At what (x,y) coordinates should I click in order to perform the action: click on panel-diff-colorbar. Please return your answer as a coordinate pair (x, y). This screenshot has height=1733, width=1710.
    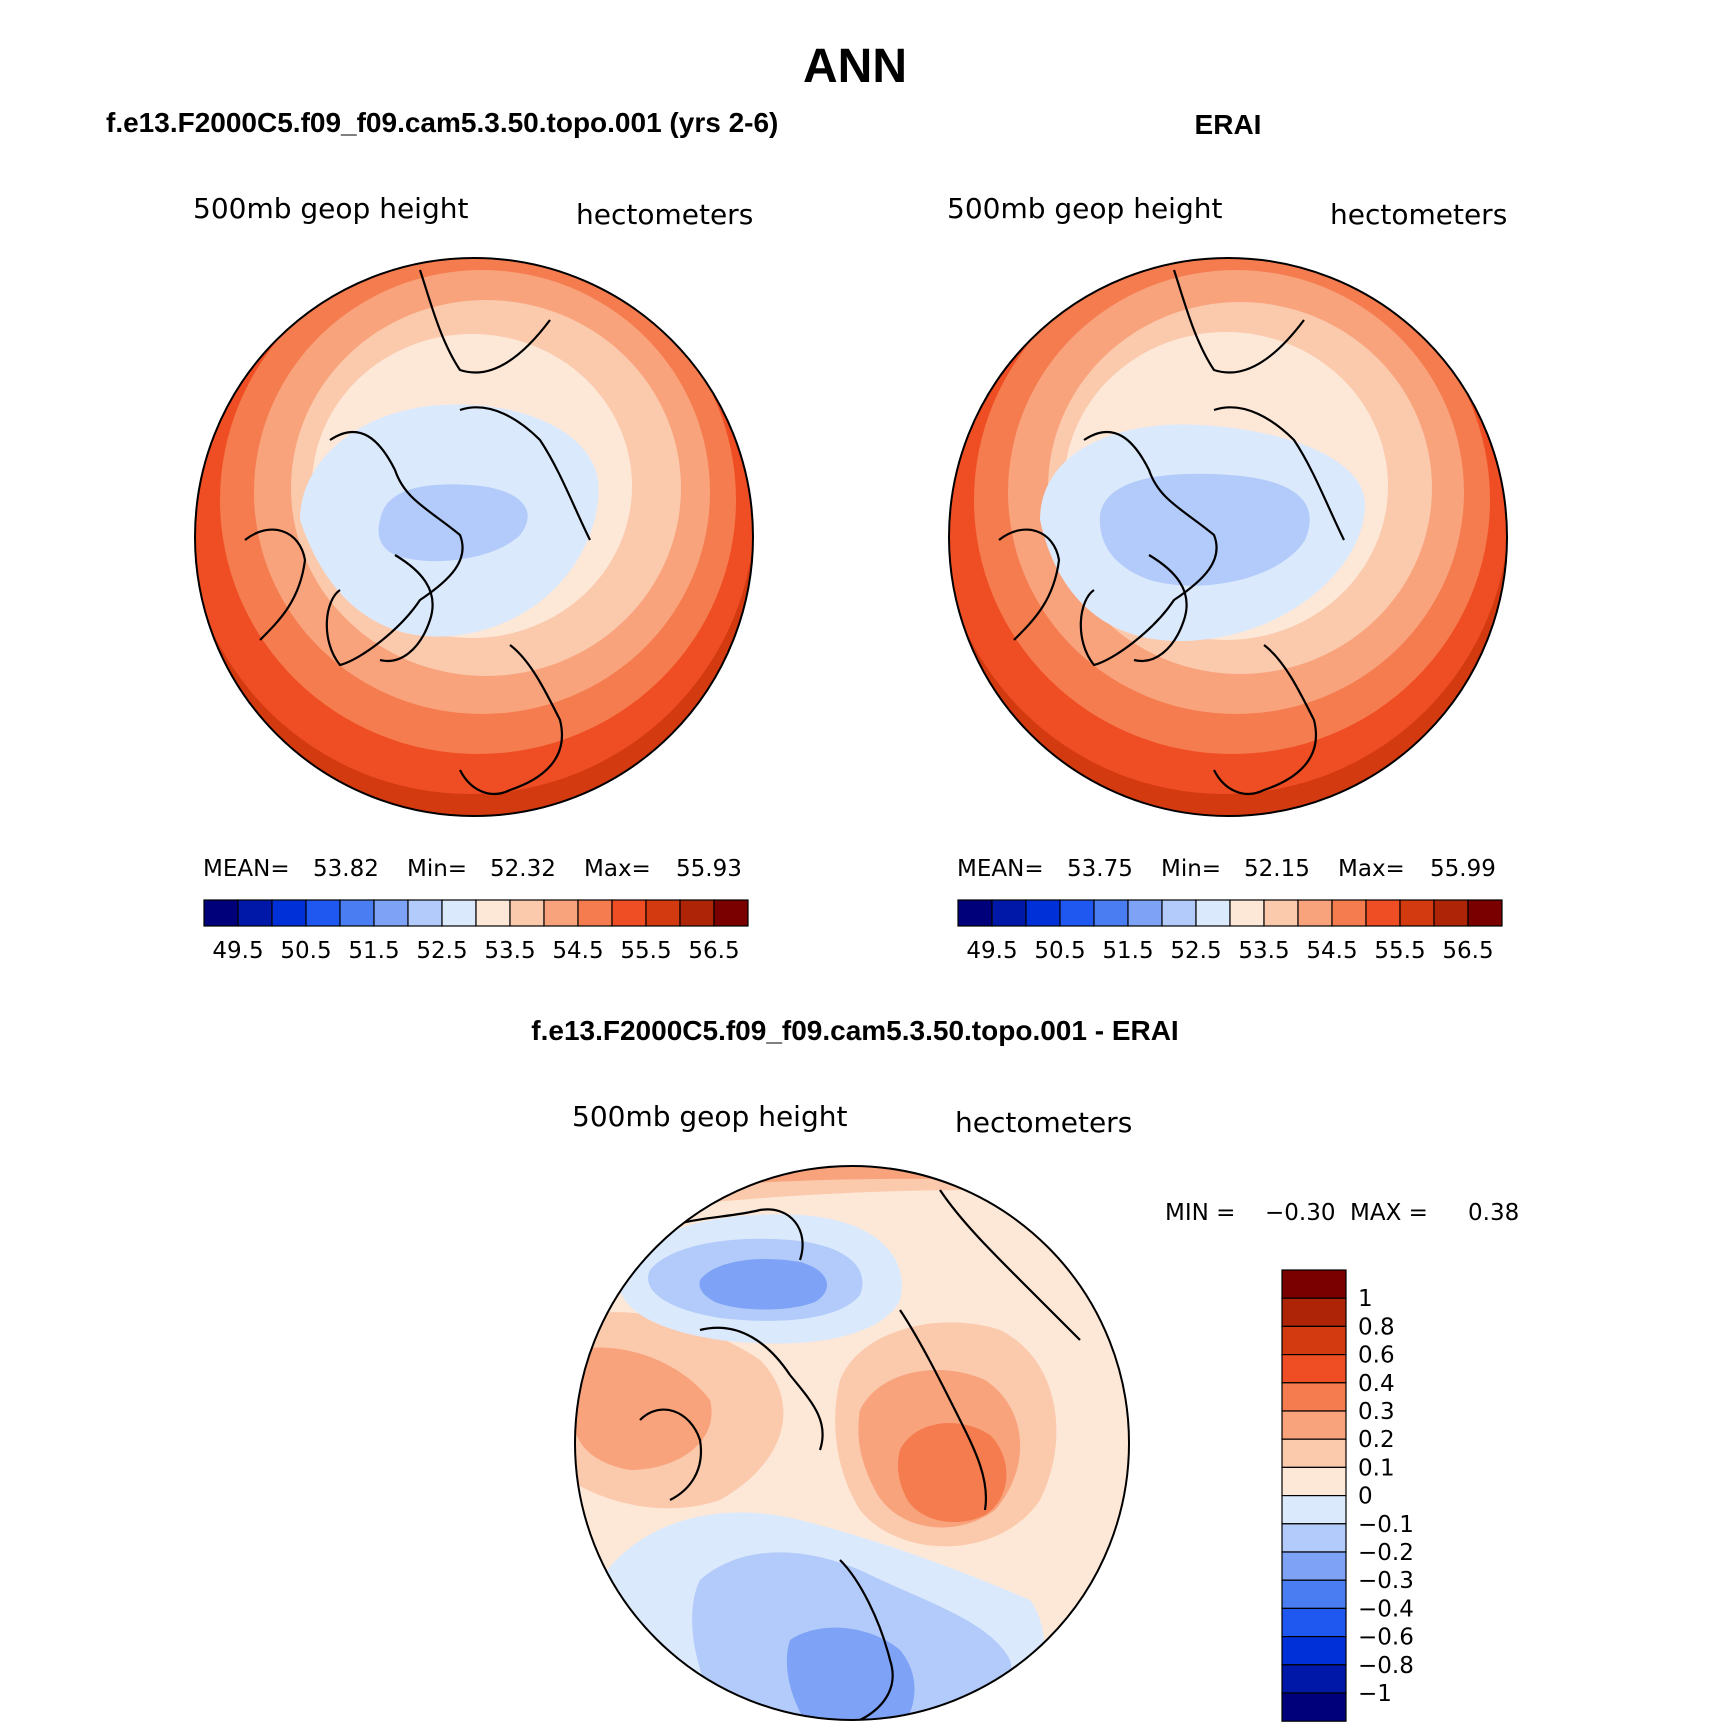
    Looking at the image, I should click on (1314, 1495).